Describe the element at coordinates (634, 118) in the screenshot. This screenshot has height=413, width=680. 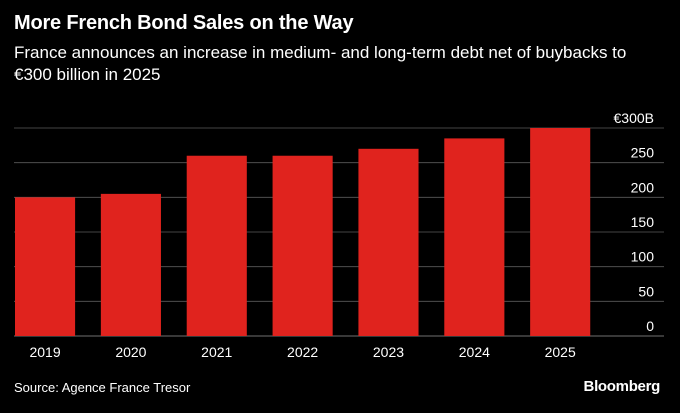
I see `y-tick-label: €300B` at that location.